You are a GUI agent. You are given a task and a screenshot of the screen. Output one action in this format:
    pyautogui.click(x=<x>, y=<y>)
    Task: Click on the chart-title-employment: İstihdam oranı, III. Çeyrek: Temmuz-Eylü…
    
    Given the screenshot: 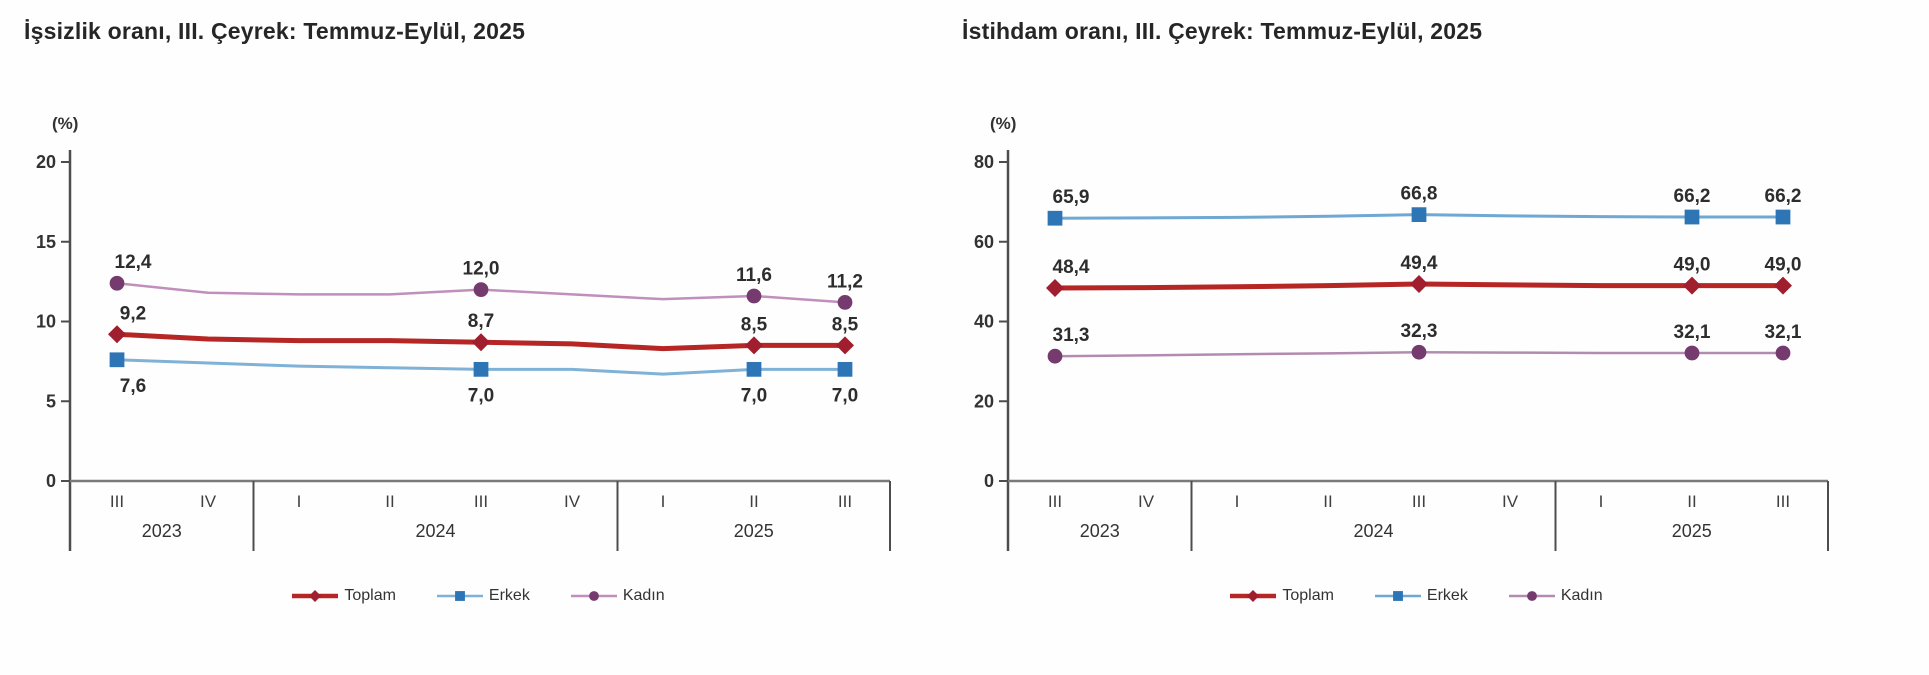 What is the action you would take?
    pyautogui.click(x=1222, y=31)
    